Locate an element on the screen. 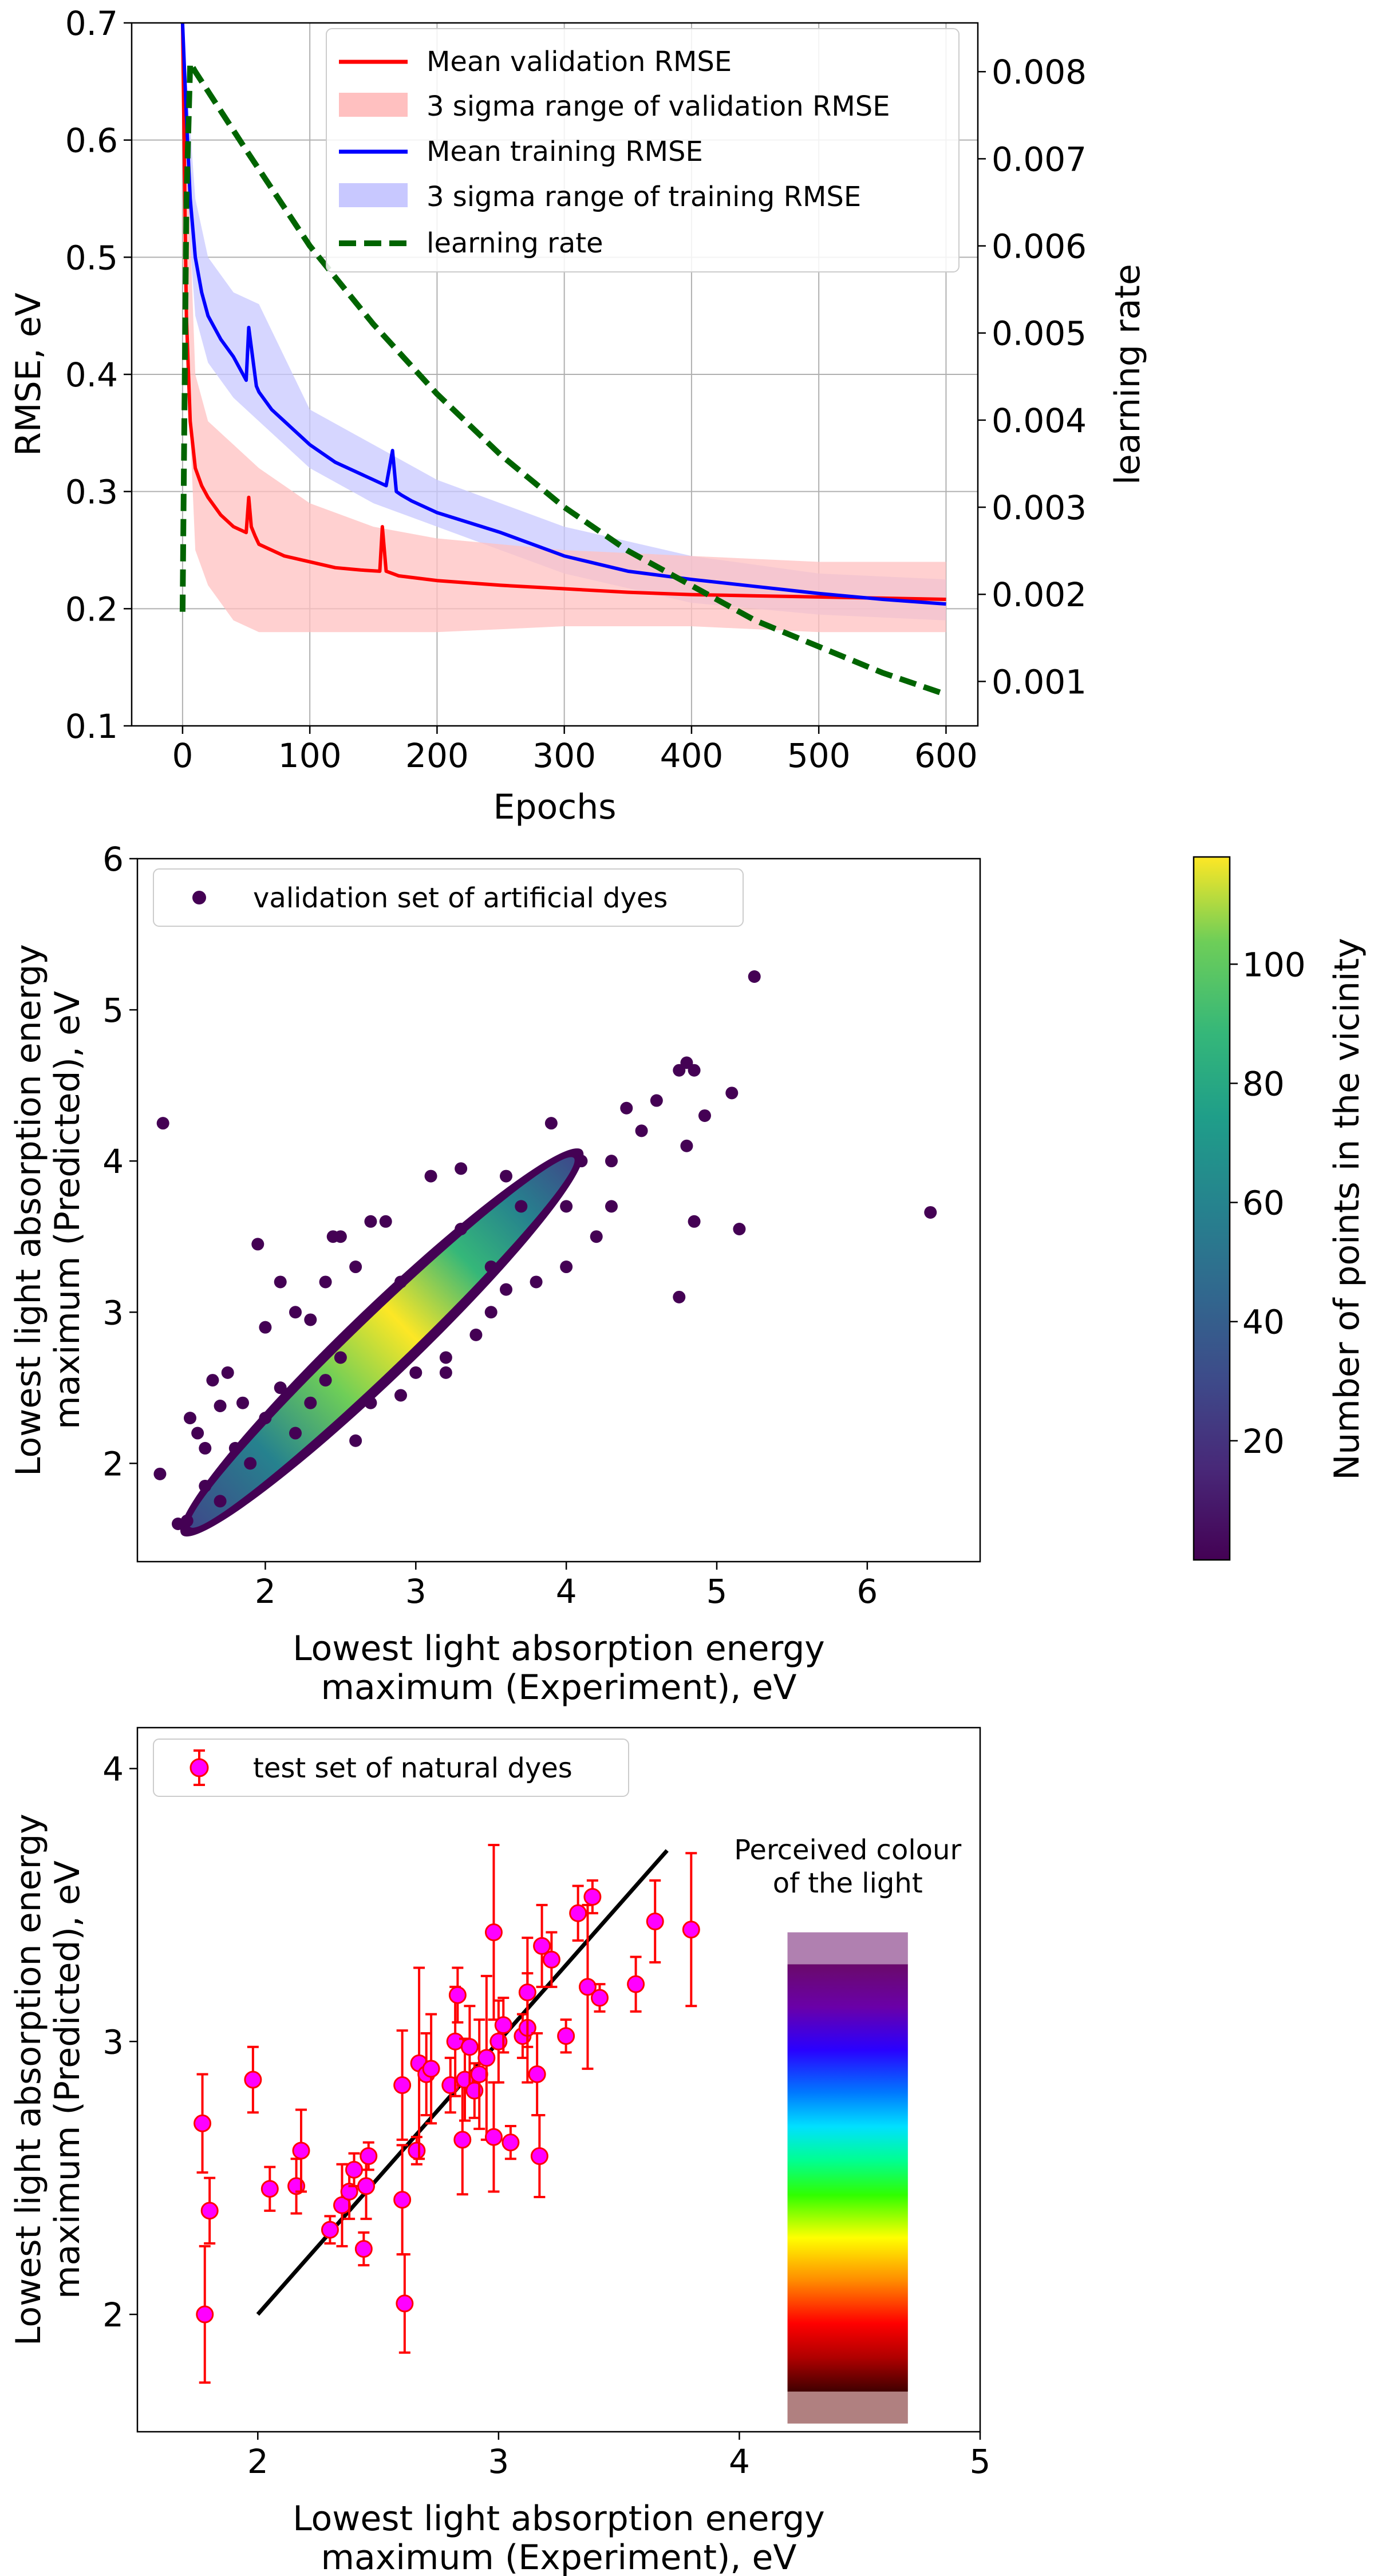  p2-colorbar-gradient is located at coordinates (1212, 1208).